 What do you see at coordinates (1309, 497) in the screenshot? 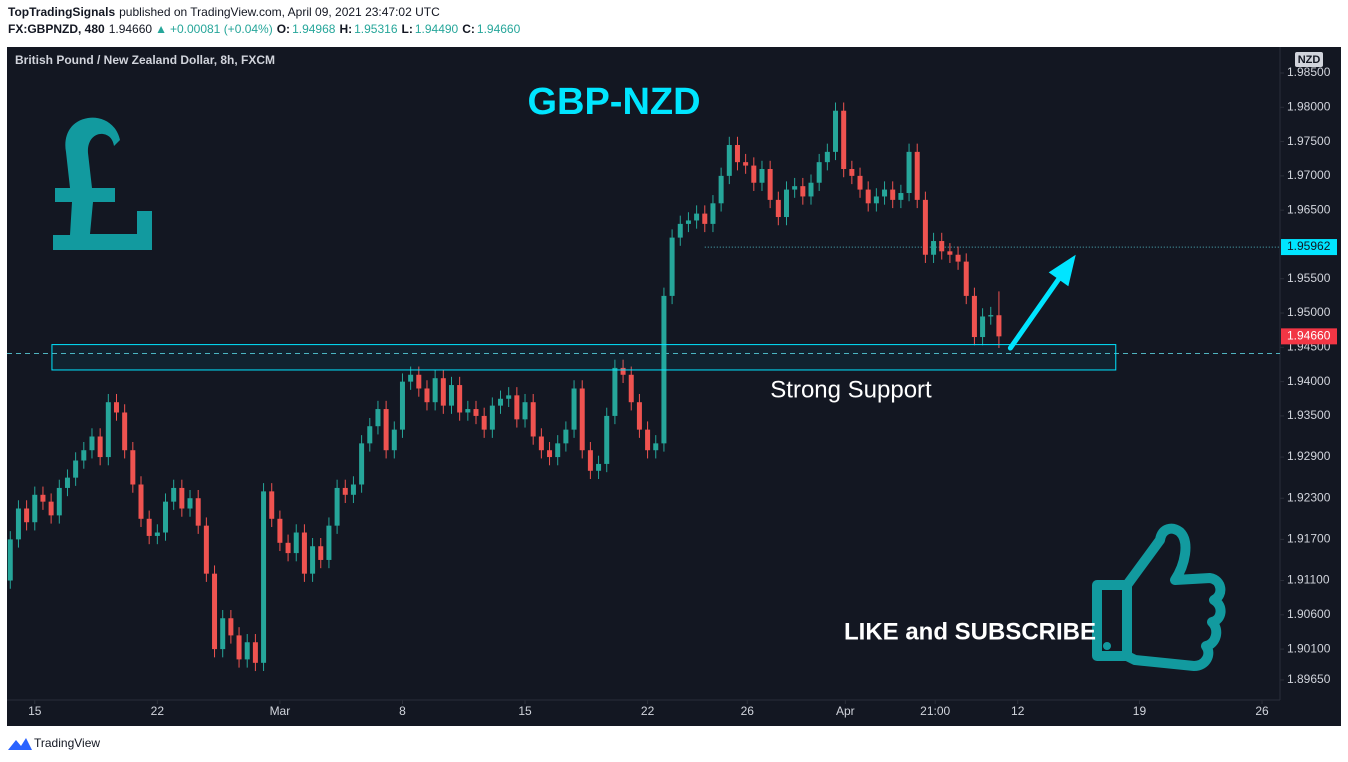
I see `y-tick-label: 1.92300` at bounding box center [1309, 497].